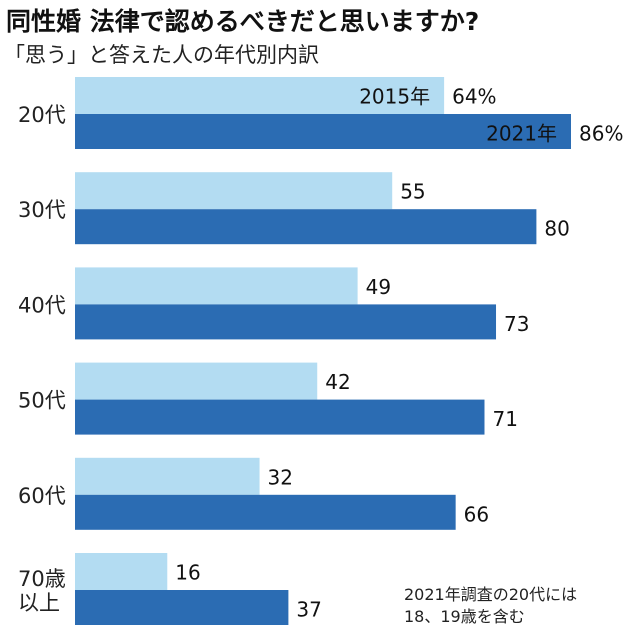 This screenshot has width=634, height=640. I want to click on value-label: 32, so click(280, 477).